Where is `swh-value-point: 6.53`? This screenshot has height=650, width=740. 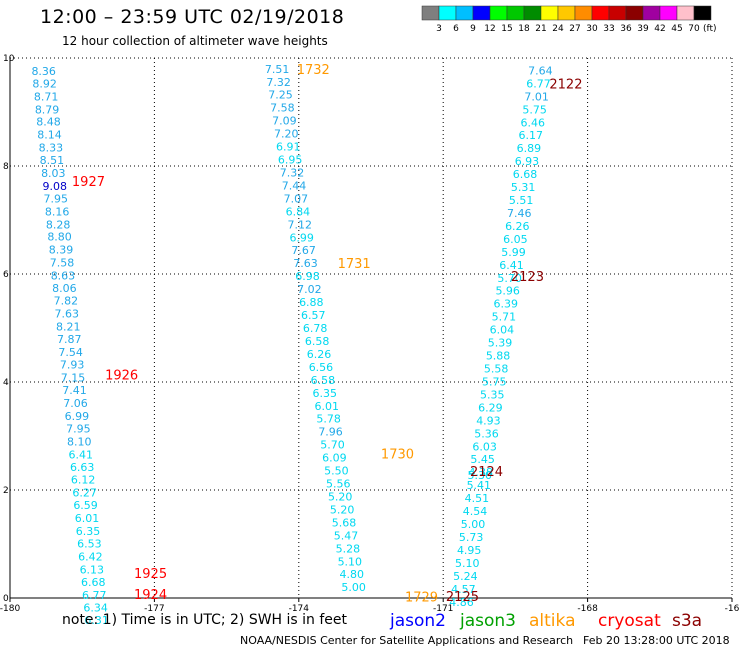
swh-value-point: 6.53 is located at coordinates (89, 543).